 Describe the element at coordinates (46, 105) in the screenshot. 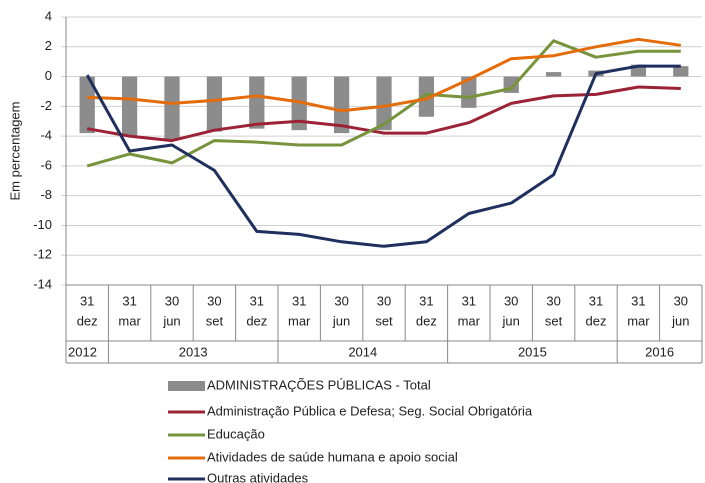

I see `y-tick-label: -2` at that location.